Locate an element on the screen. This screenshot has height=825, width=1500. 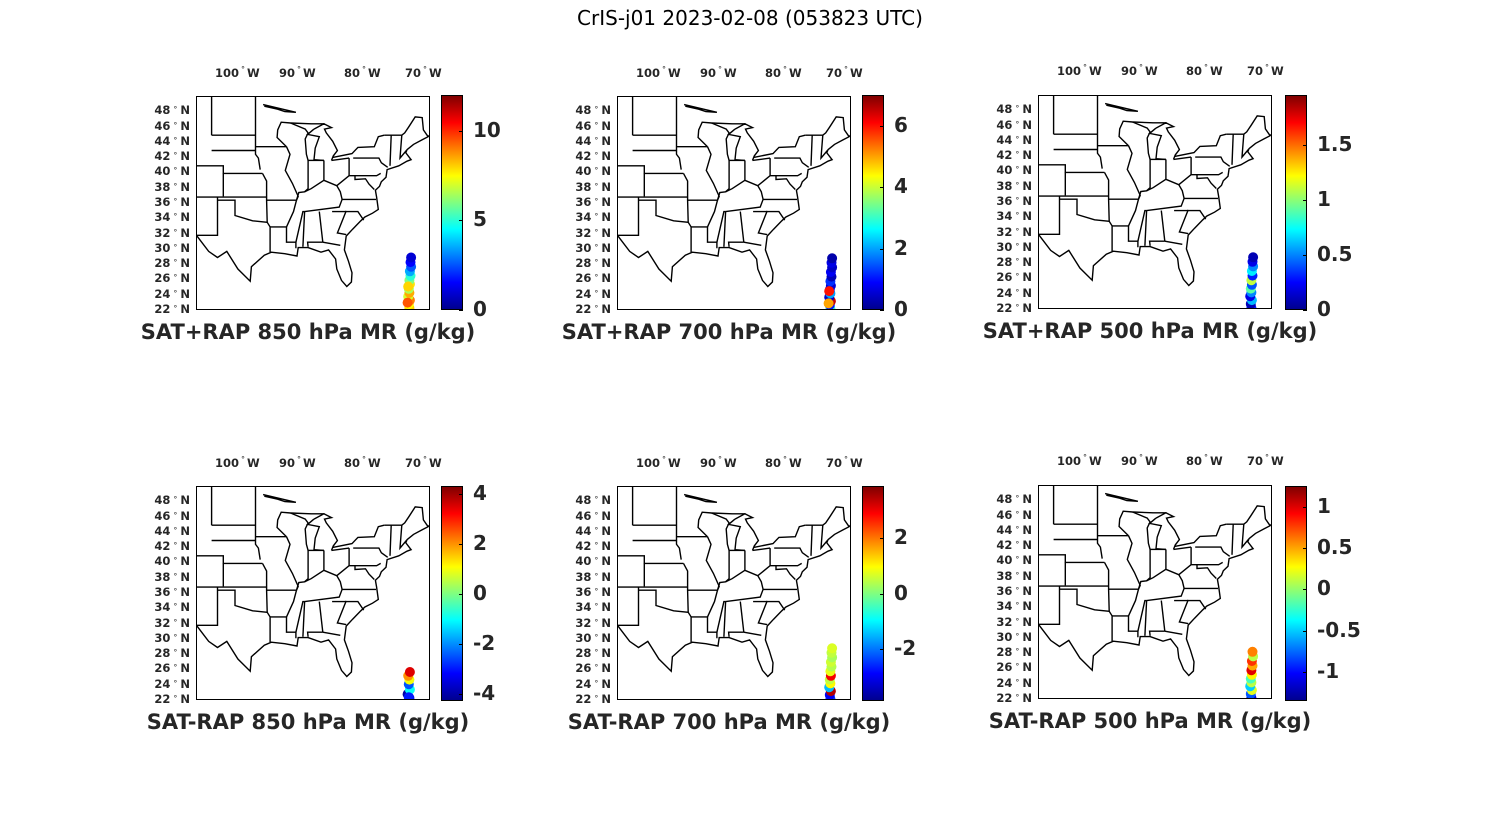
map-svg is located at coordinates (734, 203).